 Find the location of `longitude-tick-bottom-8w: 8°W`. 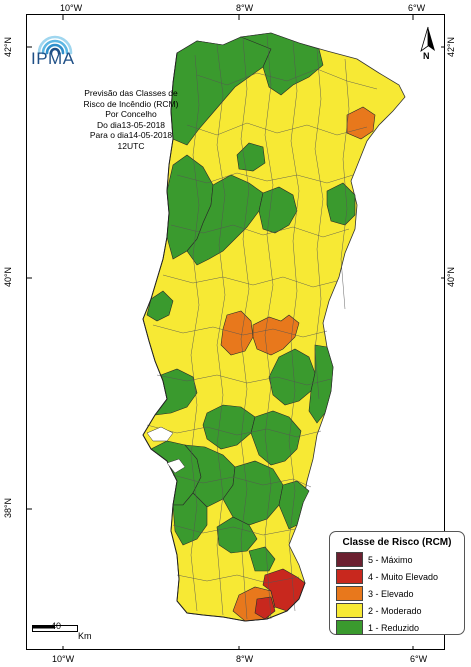

longitude-tick-bottom-8w: 8°W is located at coordinates (245, 659).